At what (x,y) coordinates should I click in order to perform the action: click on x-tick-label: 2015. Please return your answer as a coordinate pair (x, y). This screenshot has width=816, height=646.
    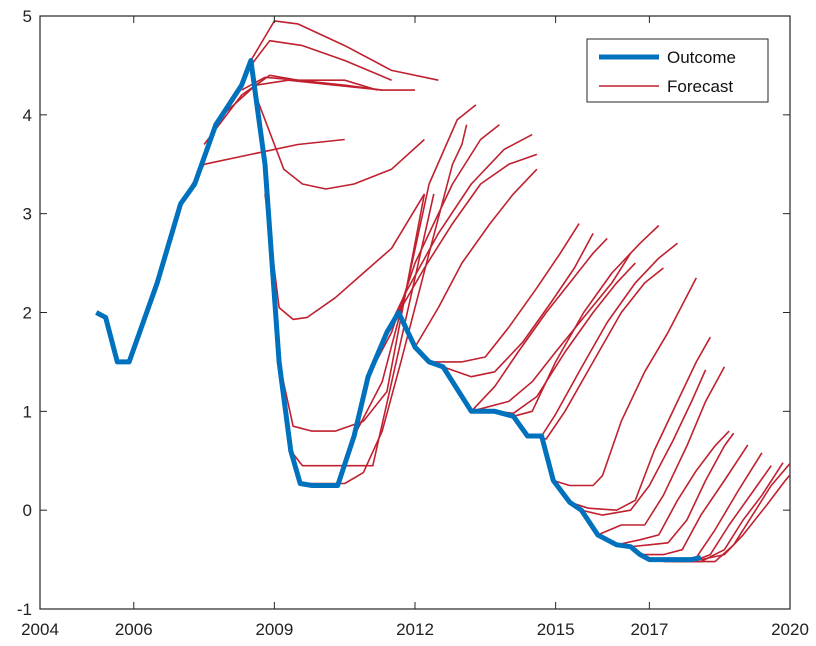
    Looking at the image, I should click on (556, 629).